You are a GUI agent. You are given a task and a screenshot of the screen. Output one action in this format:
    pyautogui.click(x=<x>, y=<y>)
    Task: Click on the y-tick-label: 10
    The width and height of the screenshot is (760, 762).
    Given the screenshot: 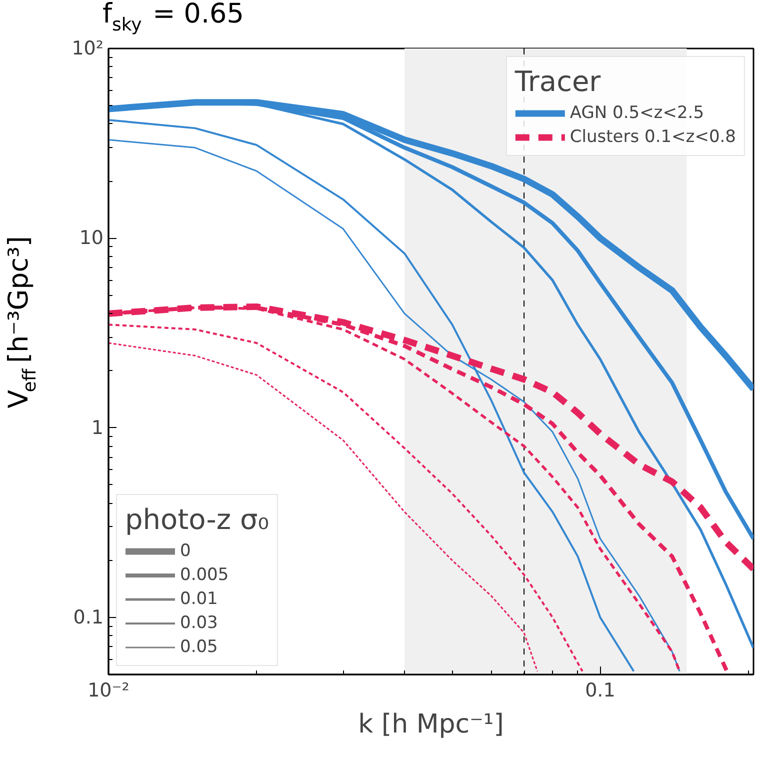 What is the action you would take?
    pyautogui.click(x=91, y=238)
    